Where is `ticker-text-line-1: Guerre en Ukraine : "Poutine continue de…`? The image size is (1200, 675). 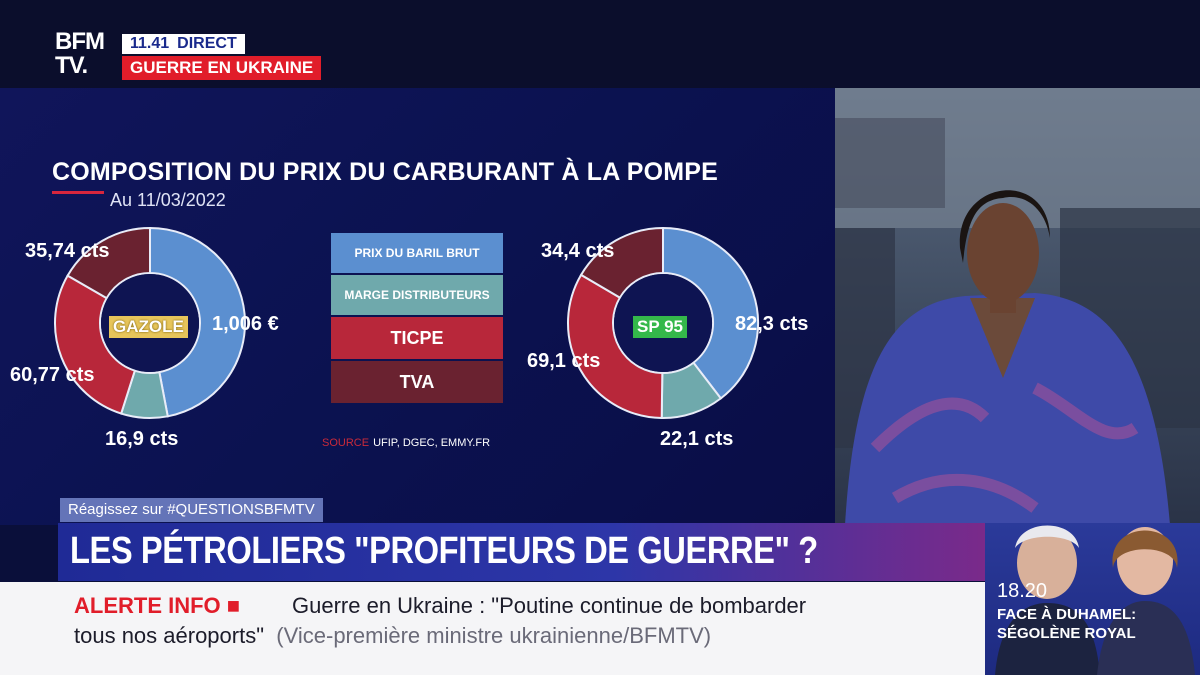 ticker-text-line-1: Guerre en Ukraine : "Poutine continue de… is located at coordinates (549, 605).